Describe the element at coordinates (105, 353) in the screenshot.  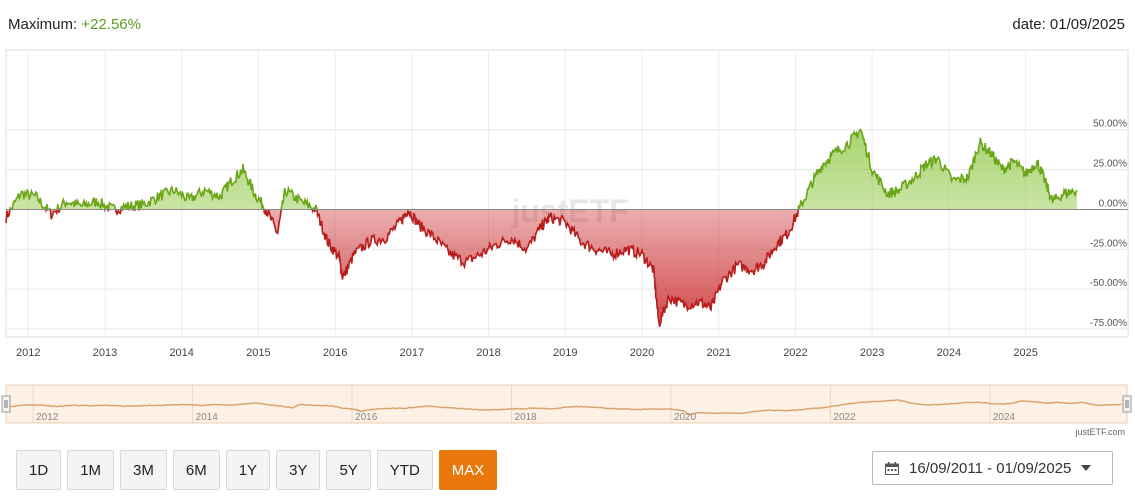
I see `x-tick-label: 2013` at that location.